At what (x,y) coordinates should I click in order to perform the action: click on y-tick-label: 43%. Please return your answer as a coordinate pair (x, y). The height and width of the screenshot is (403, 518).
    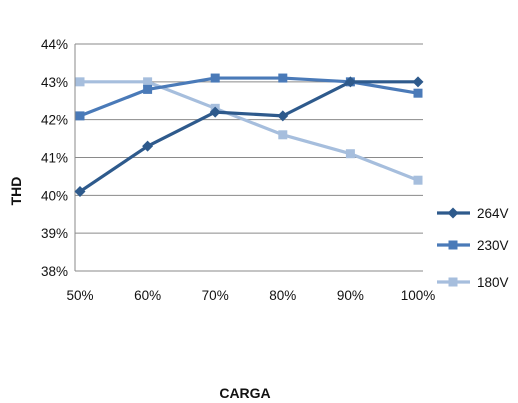
    Looking at the image, I should click on (54, 82).